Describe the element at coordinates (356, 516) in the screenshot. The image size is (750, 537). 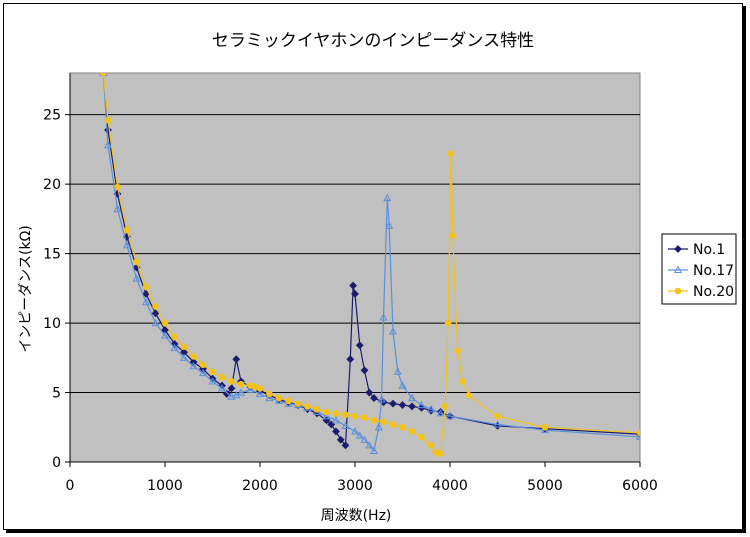
I see `x-axis-label: 周波数(Hz)` at that location.